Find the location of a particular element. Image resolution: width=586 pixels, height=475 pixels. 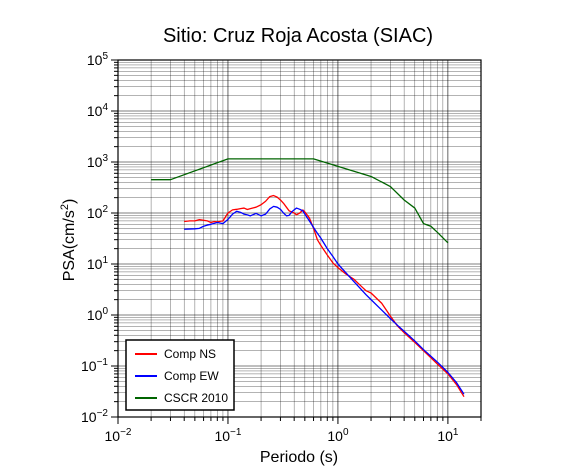

y-tick-label-exp: 3 is located at coordinates (105, 158).